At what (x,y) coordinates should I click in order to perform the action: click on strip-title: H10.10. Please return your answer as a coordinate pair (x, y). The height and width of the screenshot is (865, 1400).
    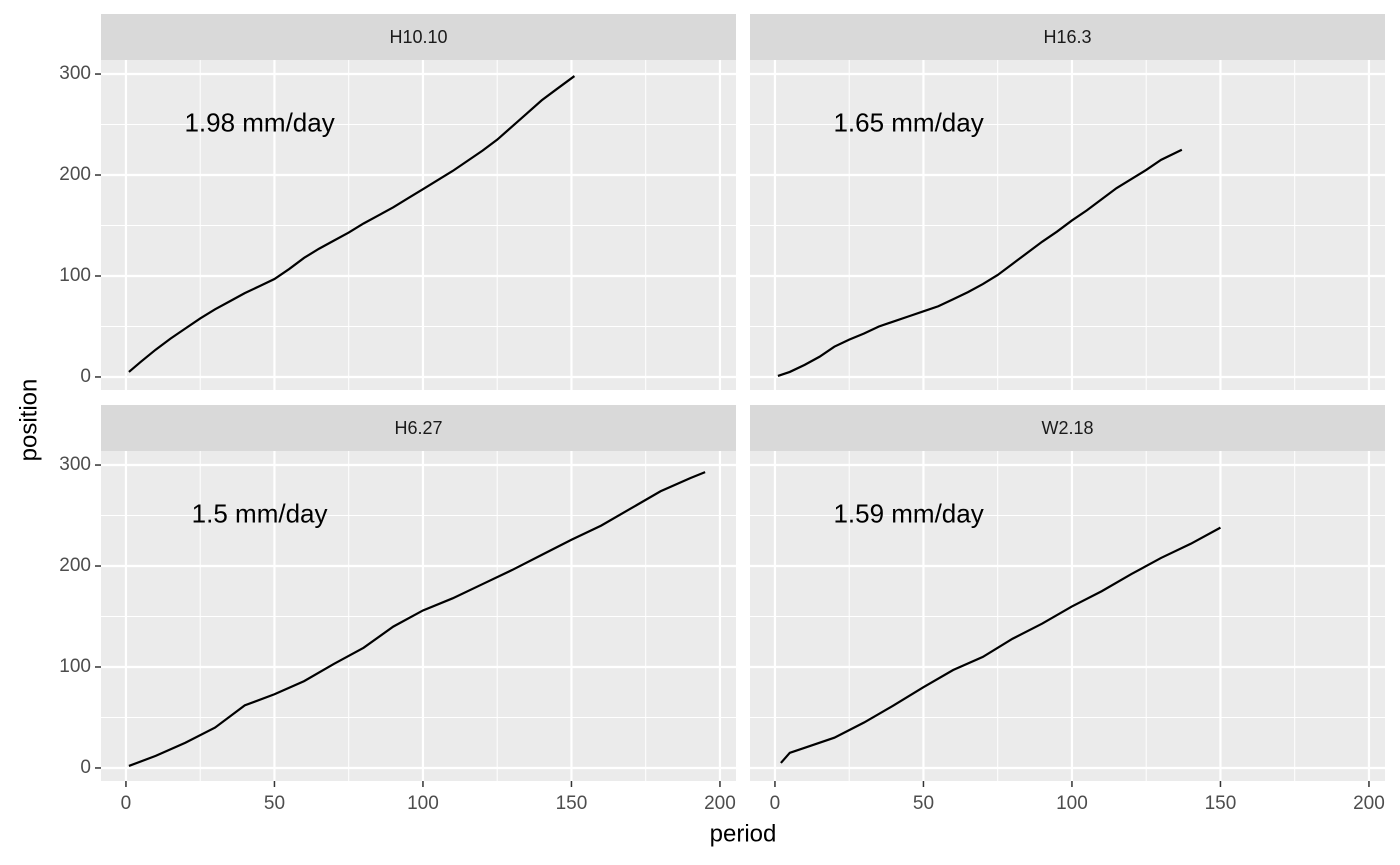
    Looking at the image, I should click on (418, 37).